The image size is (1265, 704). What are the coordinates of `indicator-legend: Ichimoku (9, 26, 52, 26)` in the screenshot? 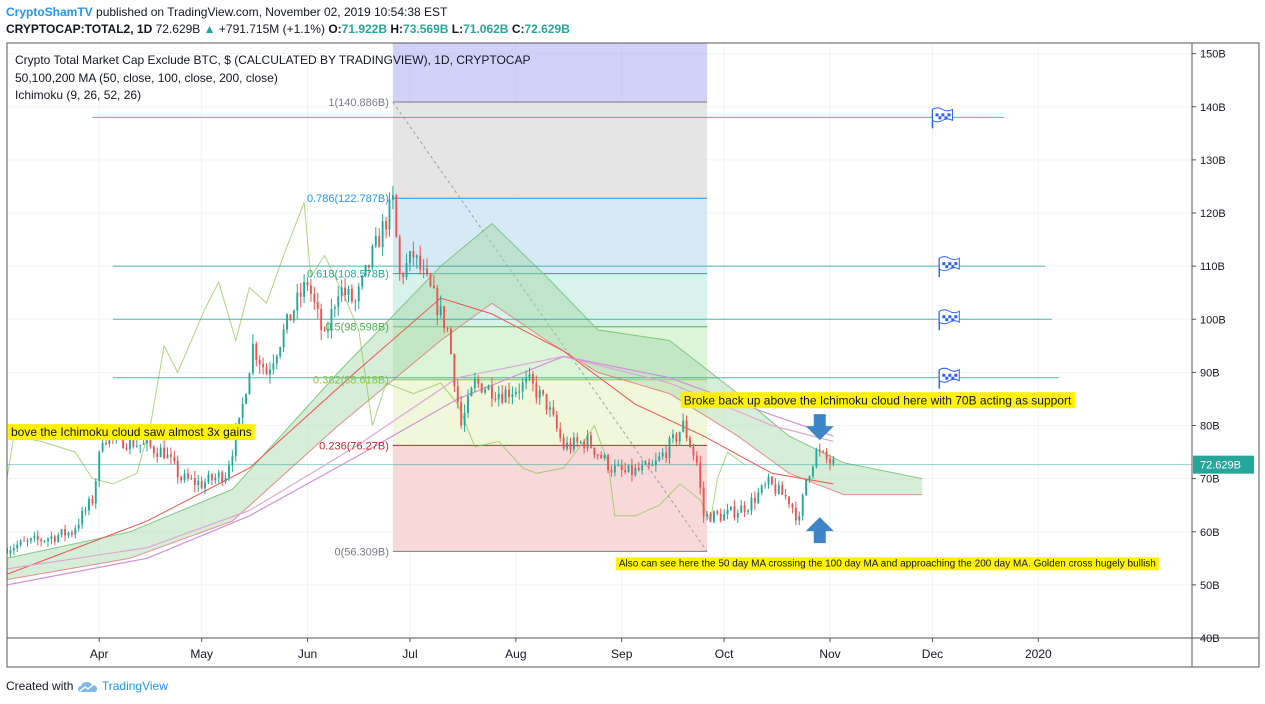 It's located at (78, 95).